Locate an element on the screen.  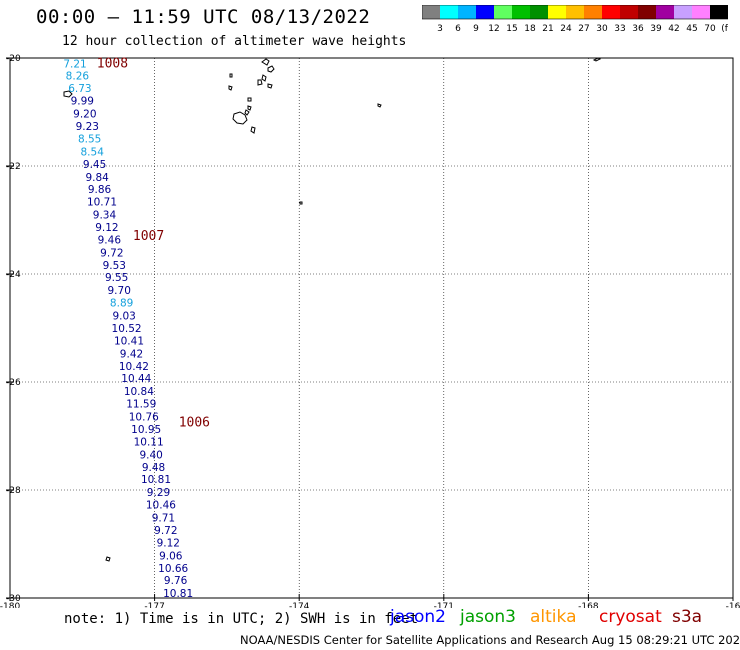
legend-label: 27 is located at coordinates (583, 29).